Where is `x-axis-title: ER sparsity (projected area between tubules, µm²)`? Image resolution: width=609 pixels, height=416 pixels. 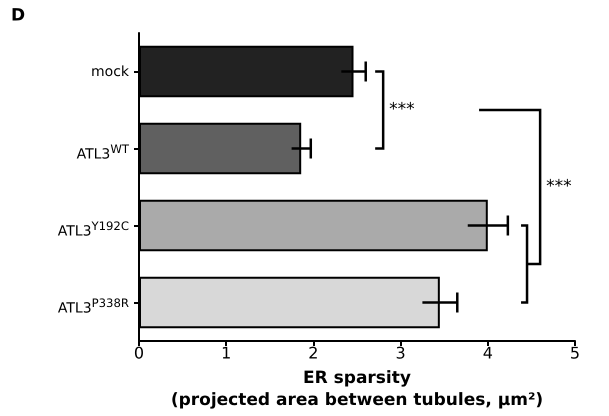 x-axis-title: ER sparsity (projected area between tubules, µm²) is located at coordinates (357, 389).